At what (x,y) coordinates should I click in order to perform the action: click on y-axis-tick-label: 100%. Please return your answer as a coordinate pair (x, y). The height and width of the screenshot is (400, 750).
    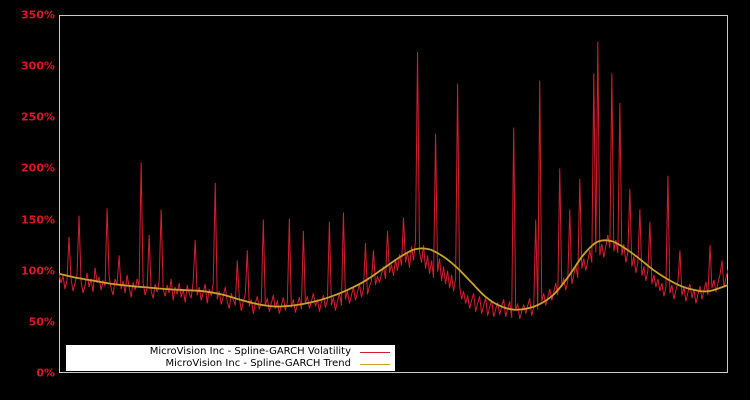
    Looking at the image, I should click on (38, 271).